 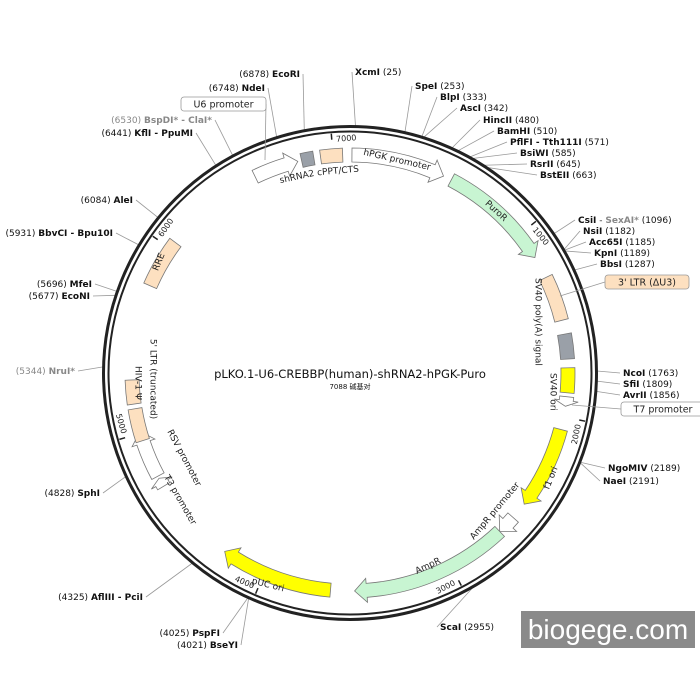 What do you see at coordinates (224, 646) in the screenshot?
I see `site-name: BseYI` at bounding box center [224, 646].